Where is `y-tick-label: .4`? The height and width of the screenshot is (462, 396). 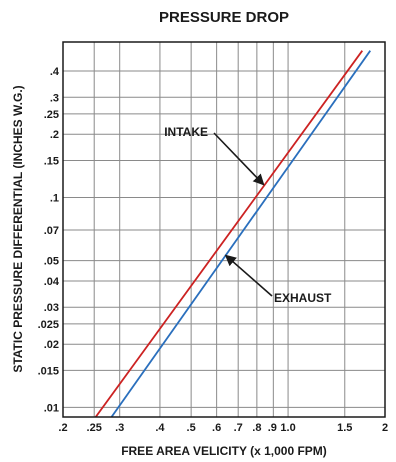 y-tick-label: .4 is located at coordinates (55, 72).